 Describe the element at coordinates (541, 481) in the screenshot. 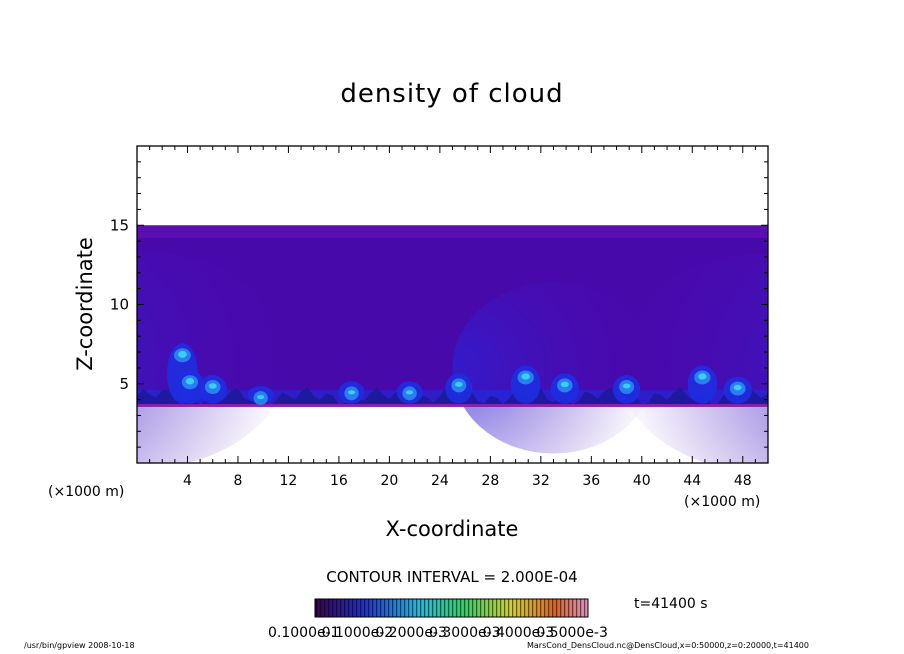

I see `x-tick-label: 32` at that location.